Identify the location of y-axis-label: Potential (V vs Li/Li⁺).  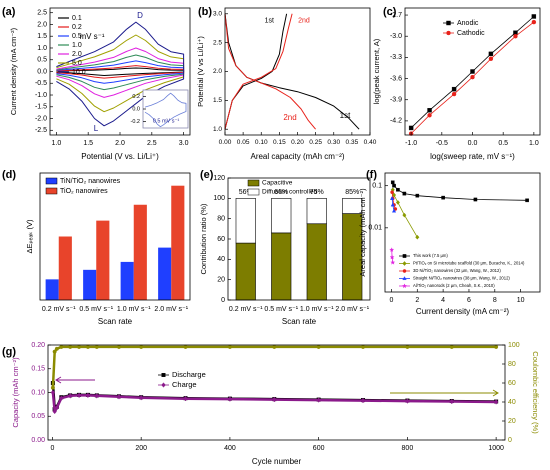
(200, 71).